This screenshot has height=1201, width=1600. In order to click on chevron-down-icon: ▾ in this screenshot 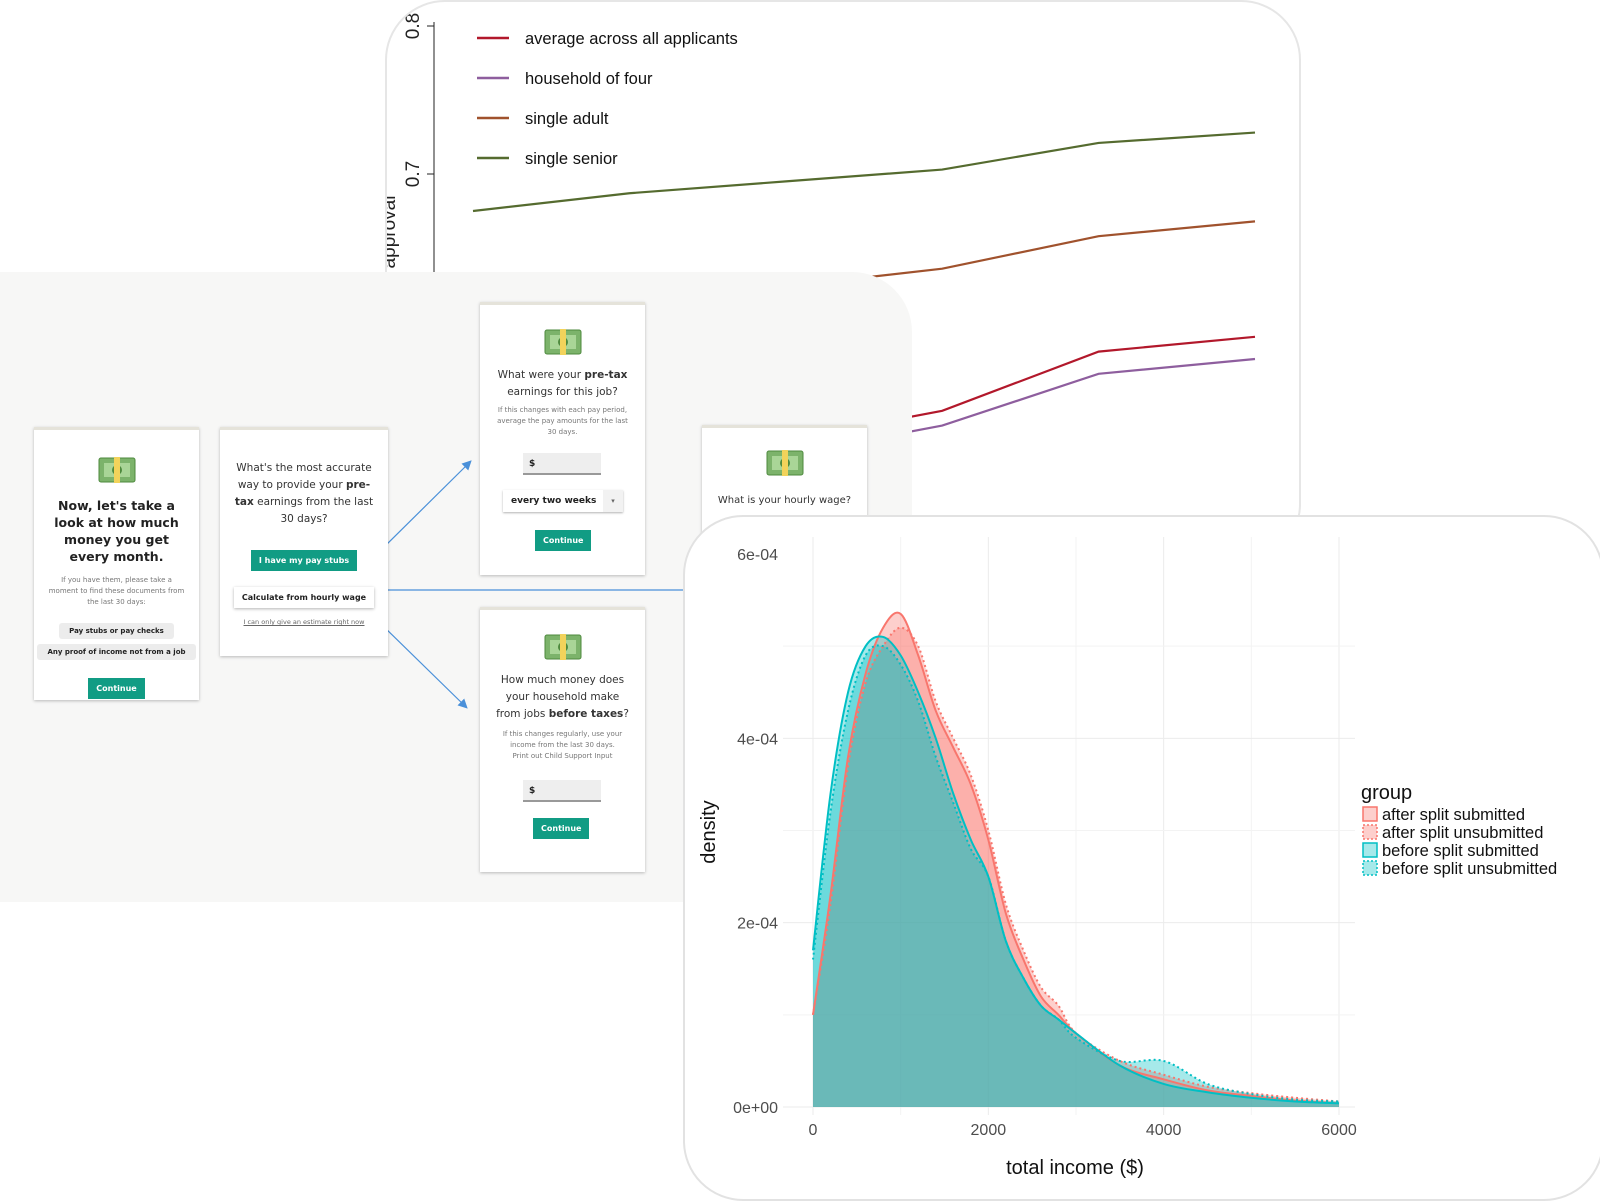, I will do `click(613, 501)`.